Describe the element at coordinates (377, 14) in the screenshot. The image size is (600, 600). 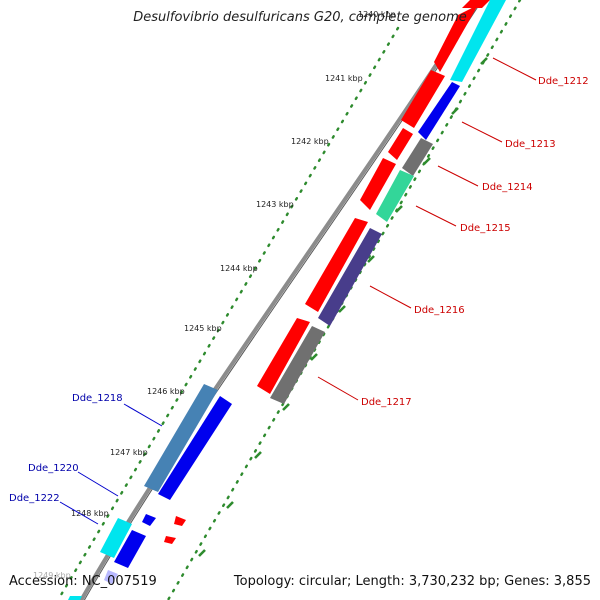
I see `tick-label: 1240 kbp` at that location.